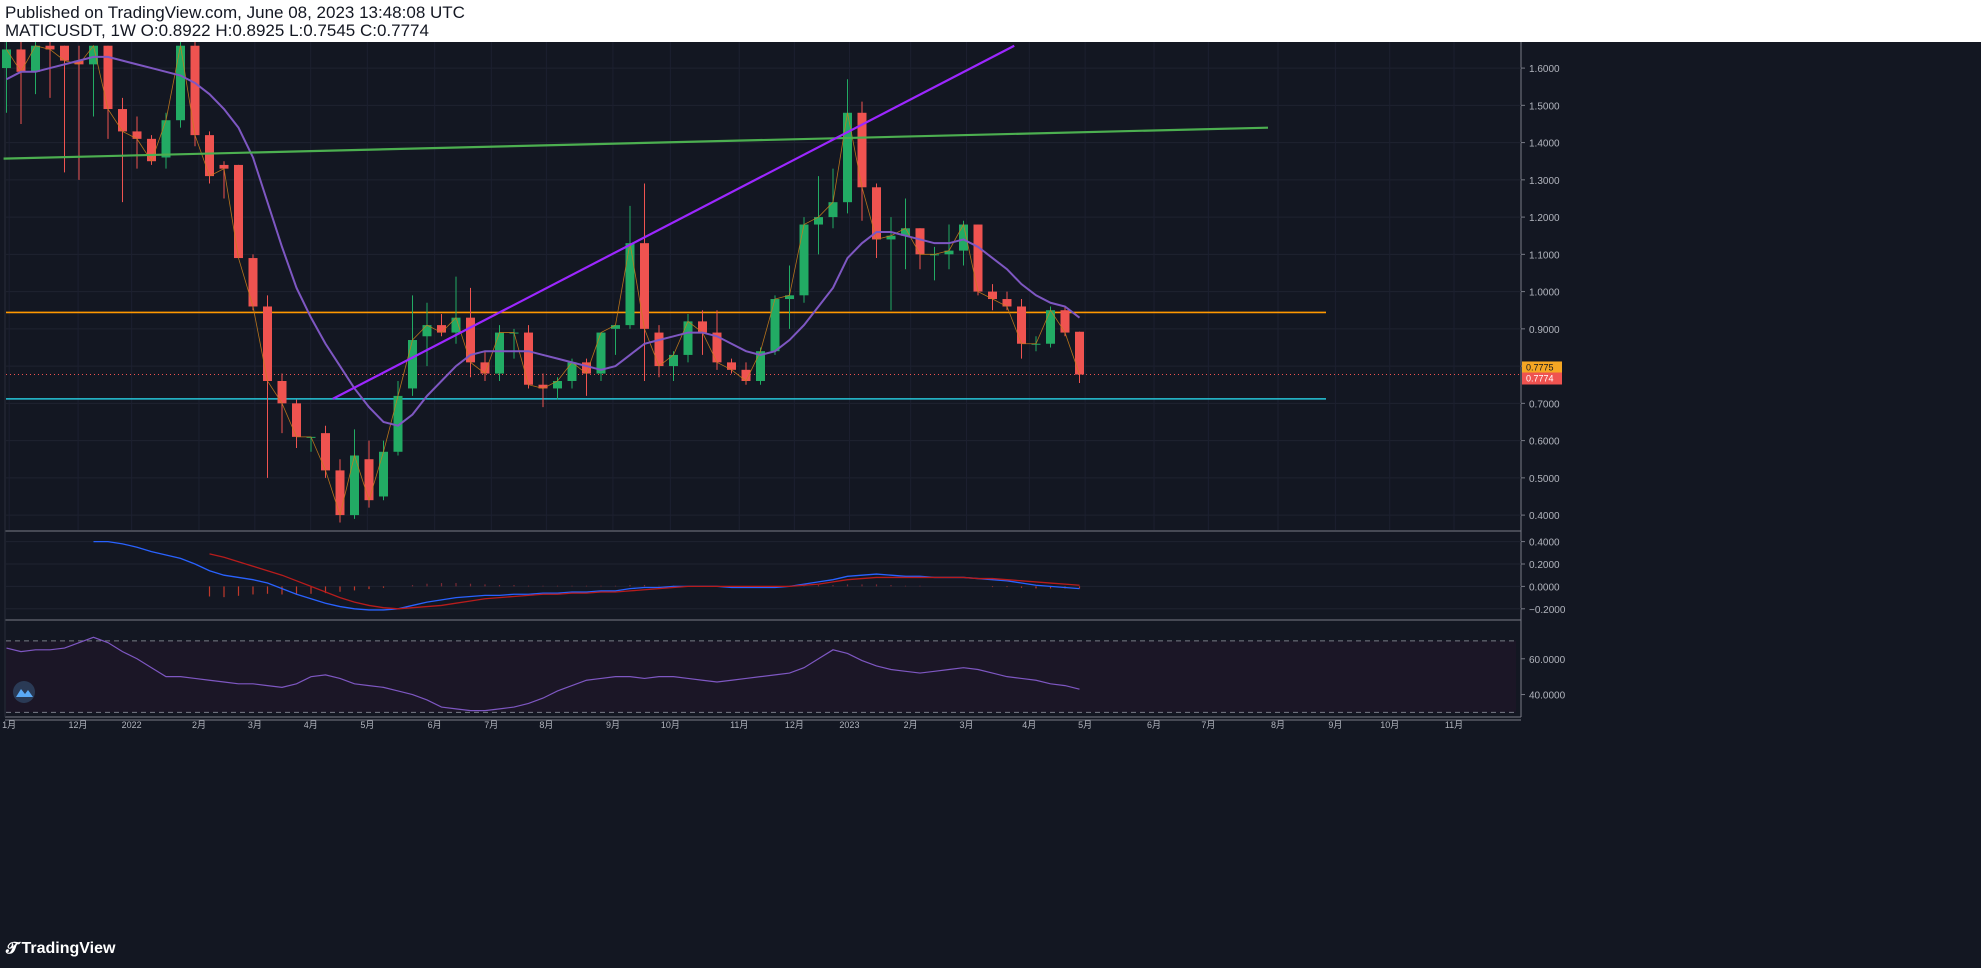 This screenshot has width=1981, height=968. Describe the element at coordinates (491, 725) in the screenshot. I see `time-tick-label: 7月` at that location.